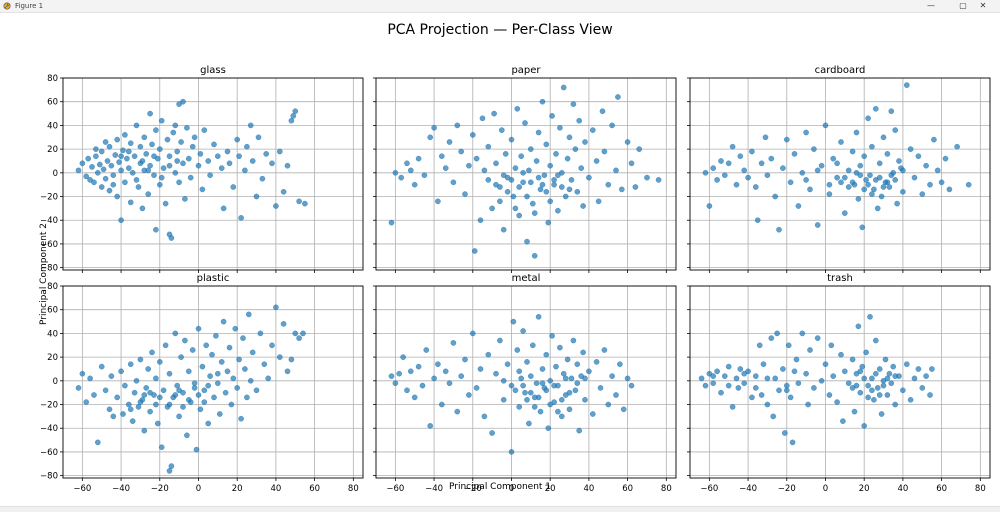  What do you see at coordinates (931, 5) in the screenshot?
I see `minimize-button: —` at bounding box center [931, 5].